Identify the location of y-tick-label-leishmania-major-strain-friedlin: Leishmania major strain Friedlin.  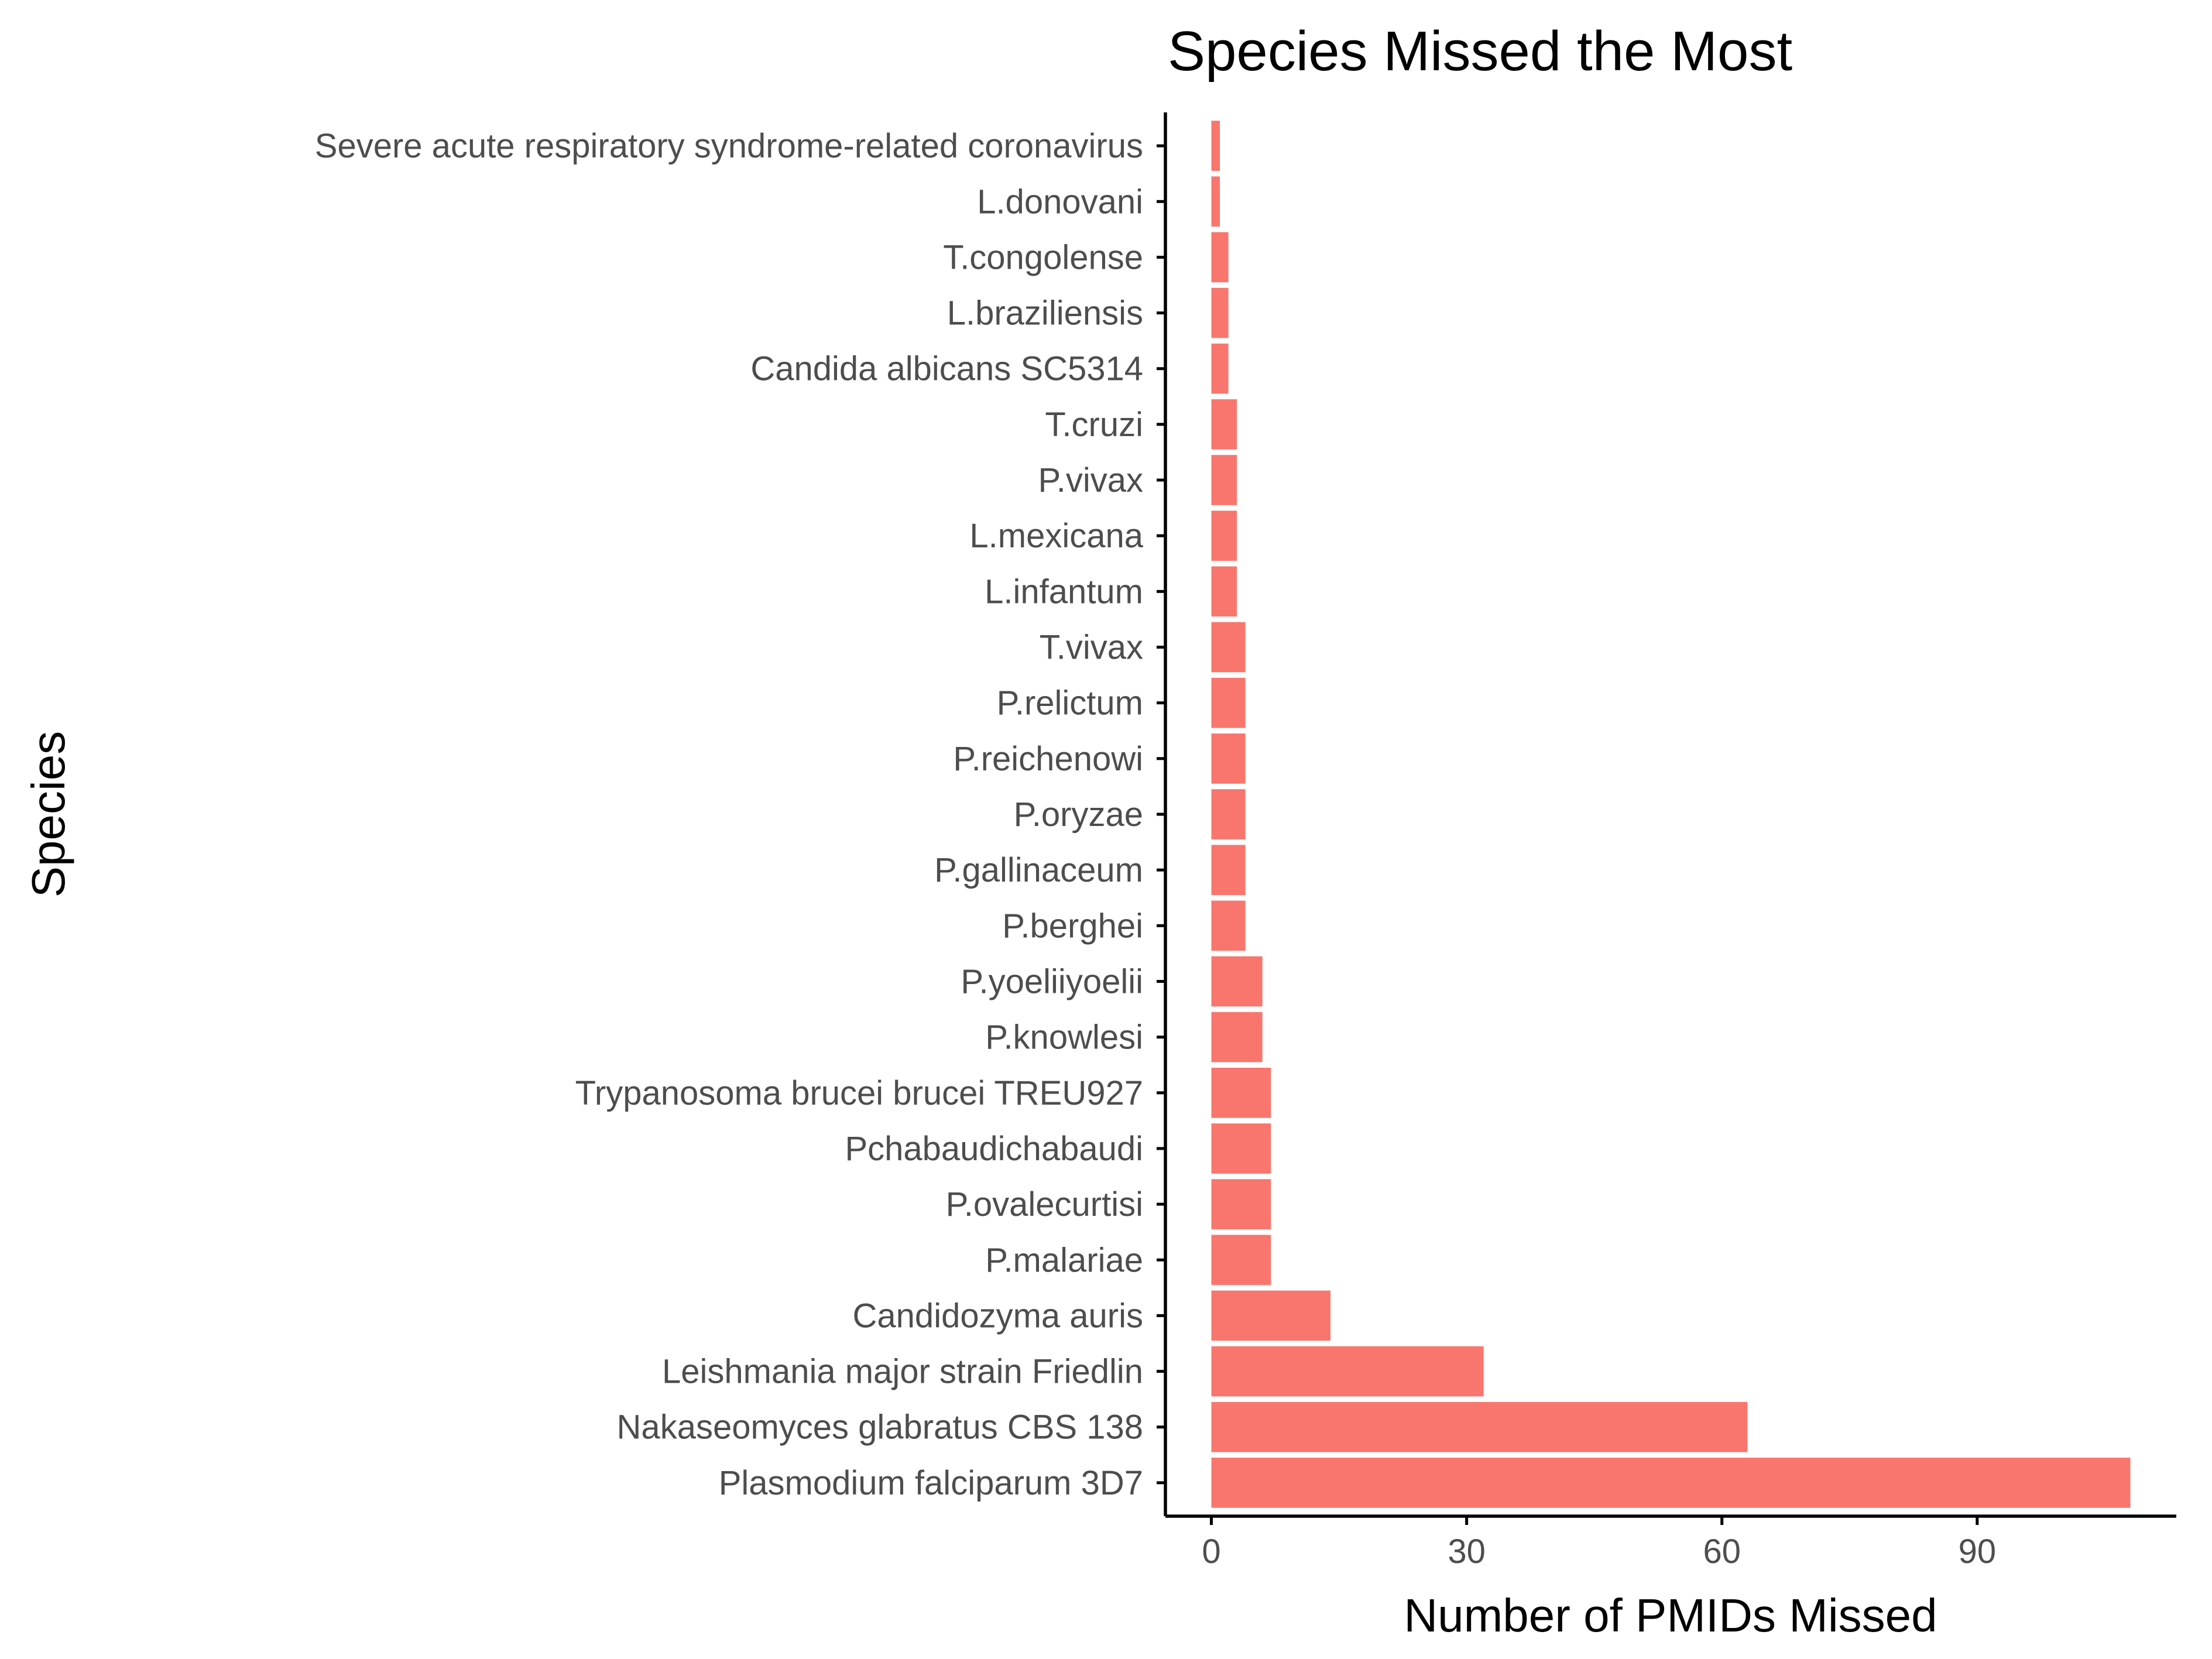
(902, 1372).